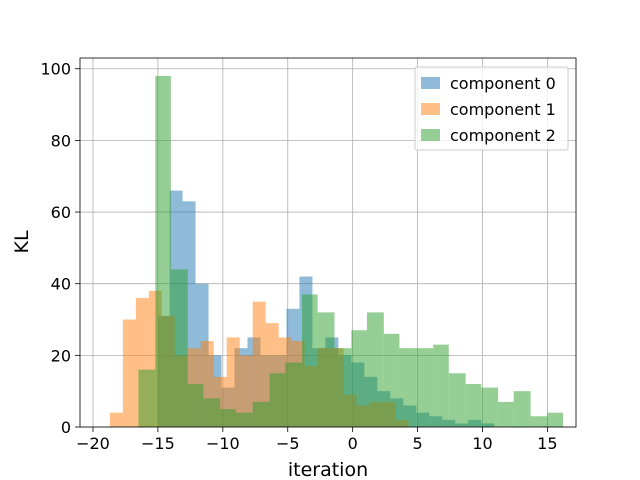 This screenshot has height=480, width=640. Describe the element at coordinates (353, 443) in the screenshot. I see `x-tick-label-4: 0` at that location.